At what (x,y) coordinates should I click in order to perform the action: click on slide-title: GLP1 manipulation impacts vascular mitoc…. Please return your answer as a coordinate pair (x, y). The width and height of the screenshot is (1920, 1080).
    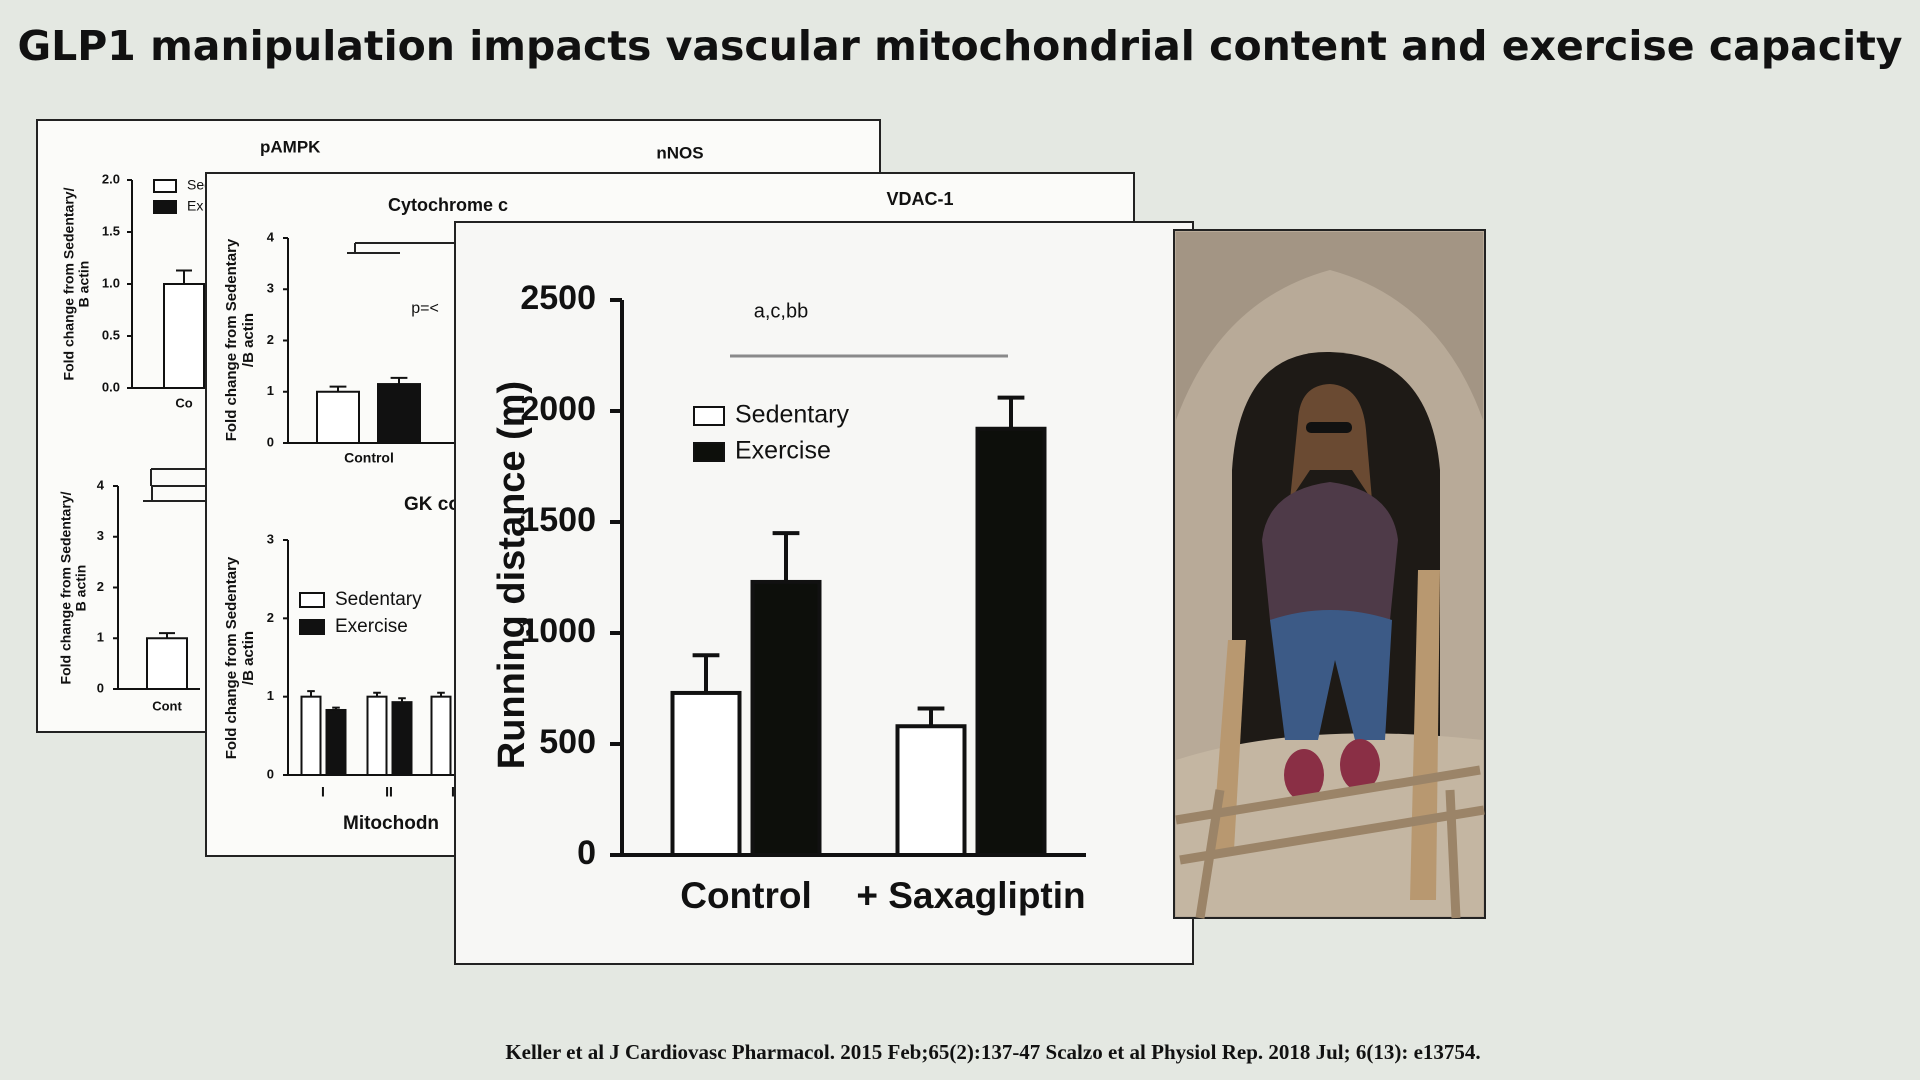
    Looking at the image, I should click on (960, 46).